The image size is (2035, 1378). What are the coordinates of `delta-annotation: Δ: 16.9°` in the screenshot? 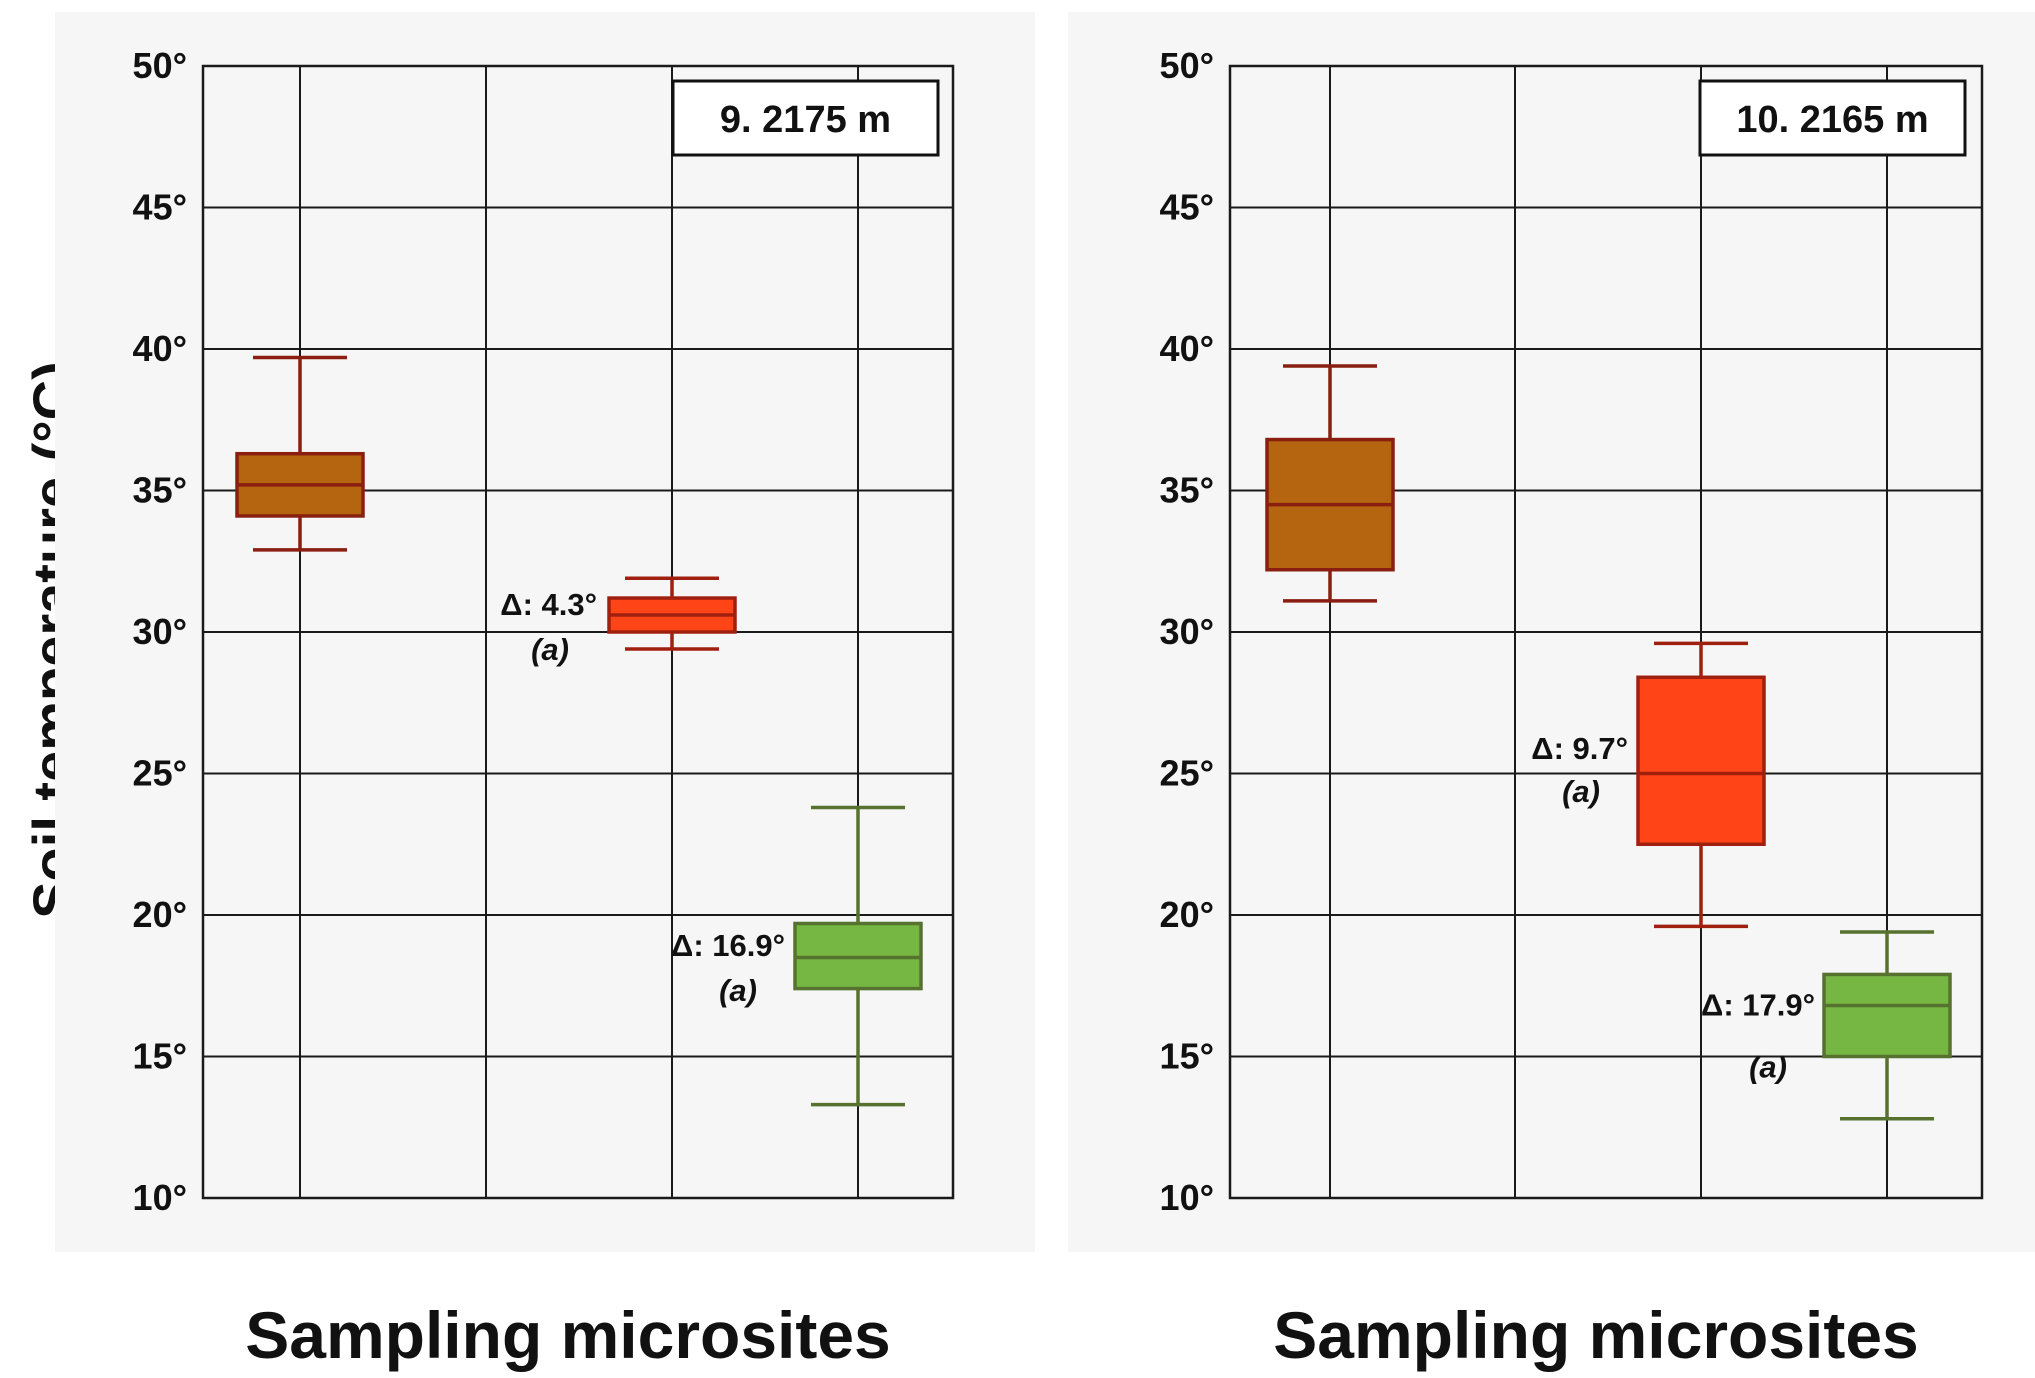 It's located at (728, 945).